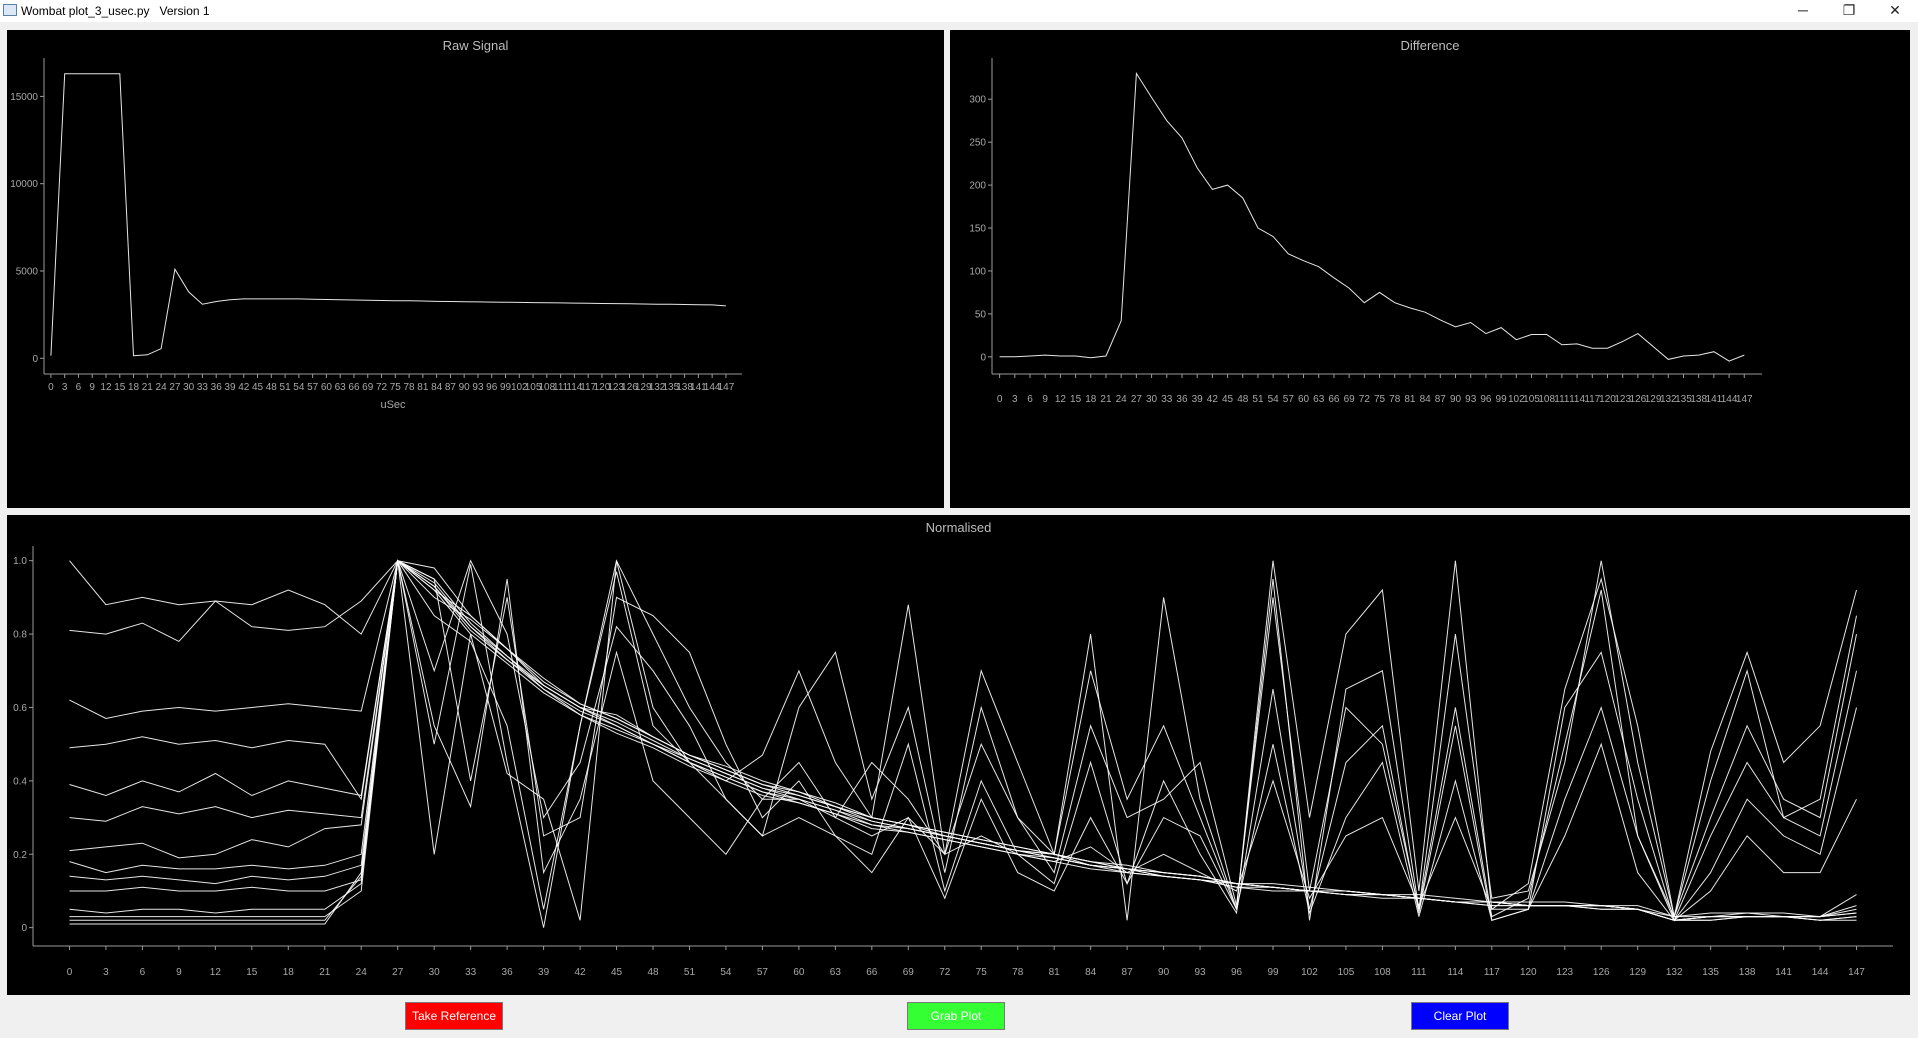 The image size is (1918, 1038). What do you see at coordinates (423, 387) in the screenshot?
I see `x-tick-label: 81` at bounding box center [423, 387].